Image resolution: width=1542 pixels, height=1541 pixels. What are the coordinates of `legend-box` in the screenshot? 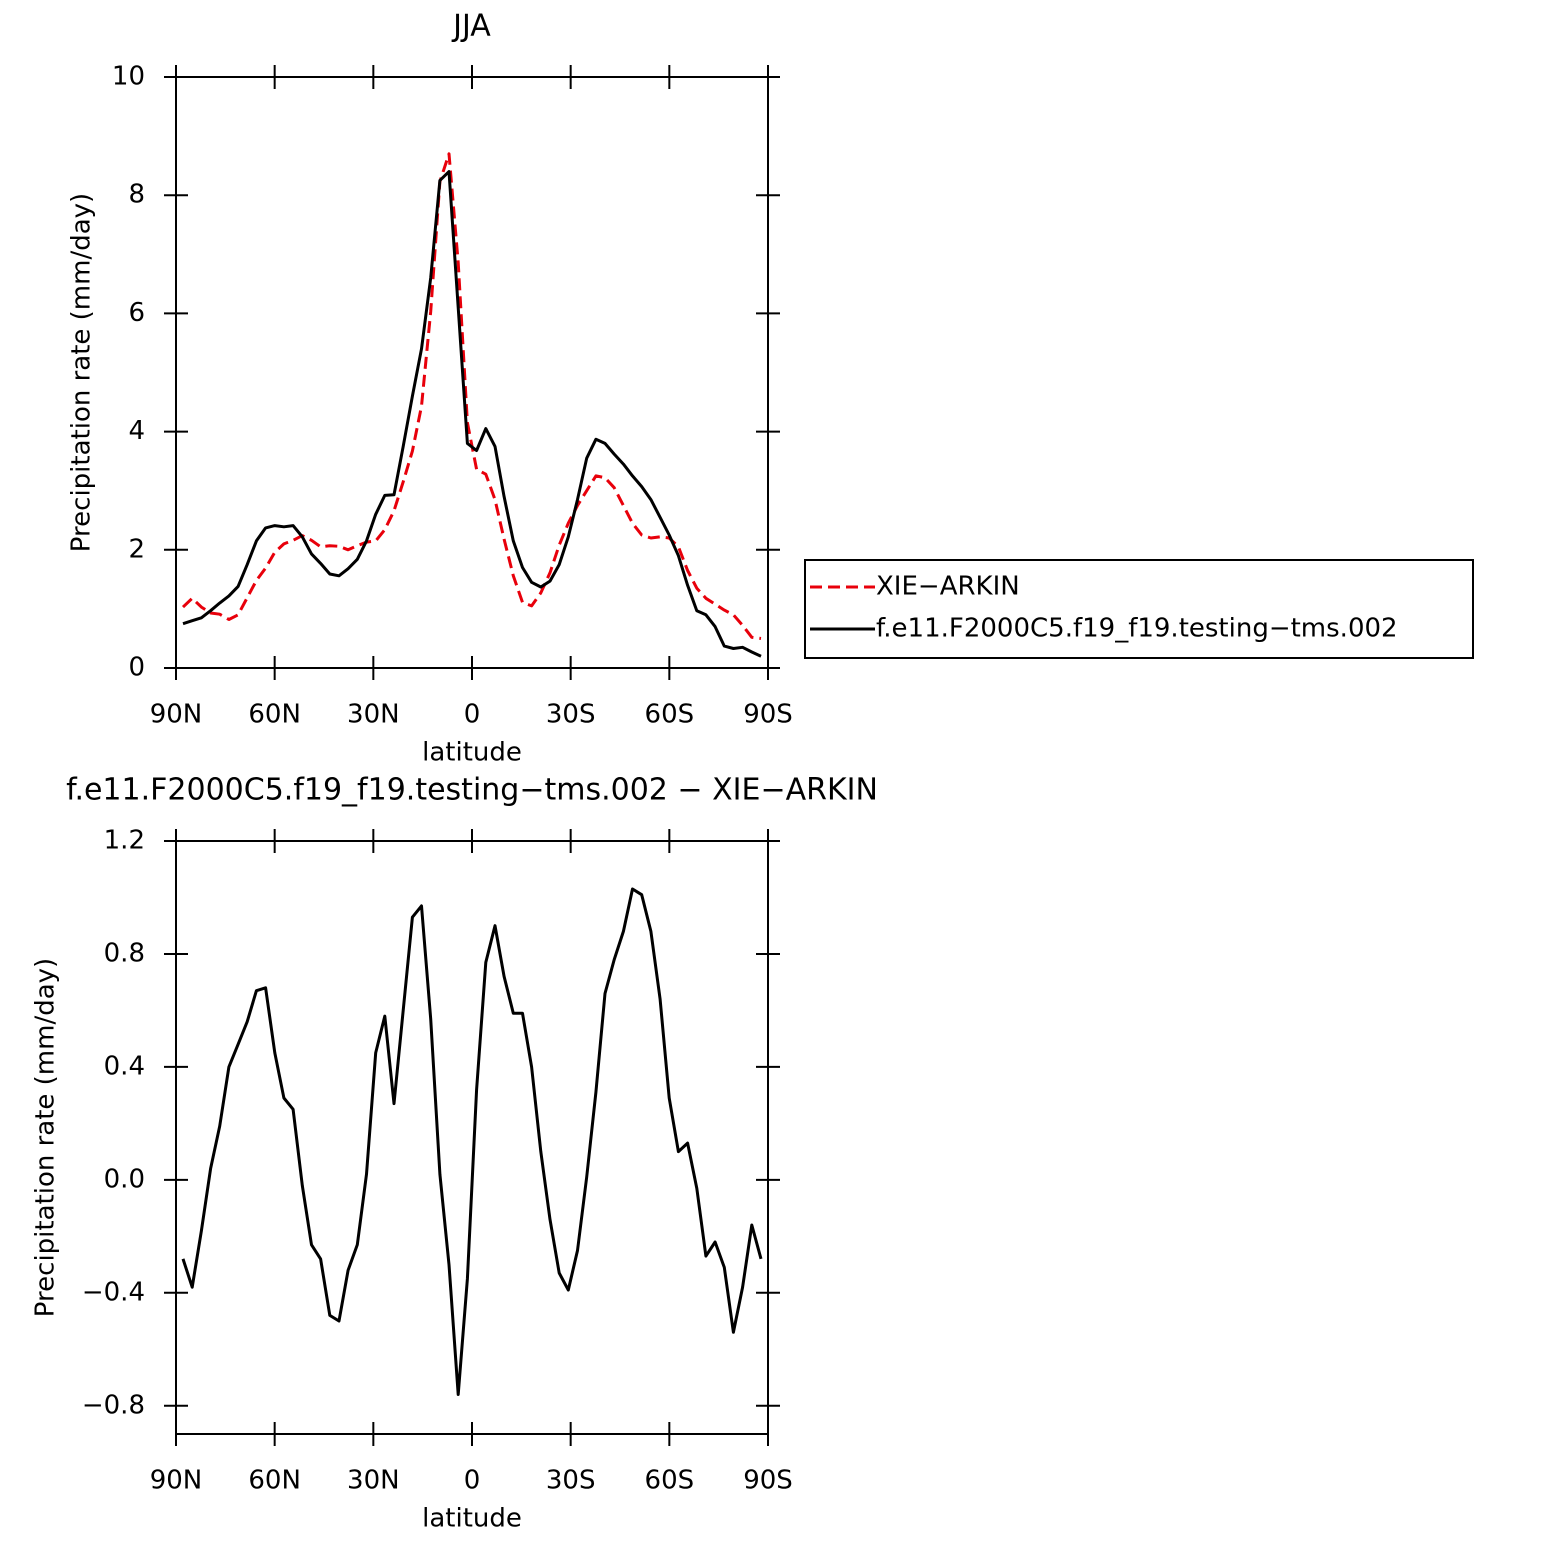 It's located at (1139, 609).